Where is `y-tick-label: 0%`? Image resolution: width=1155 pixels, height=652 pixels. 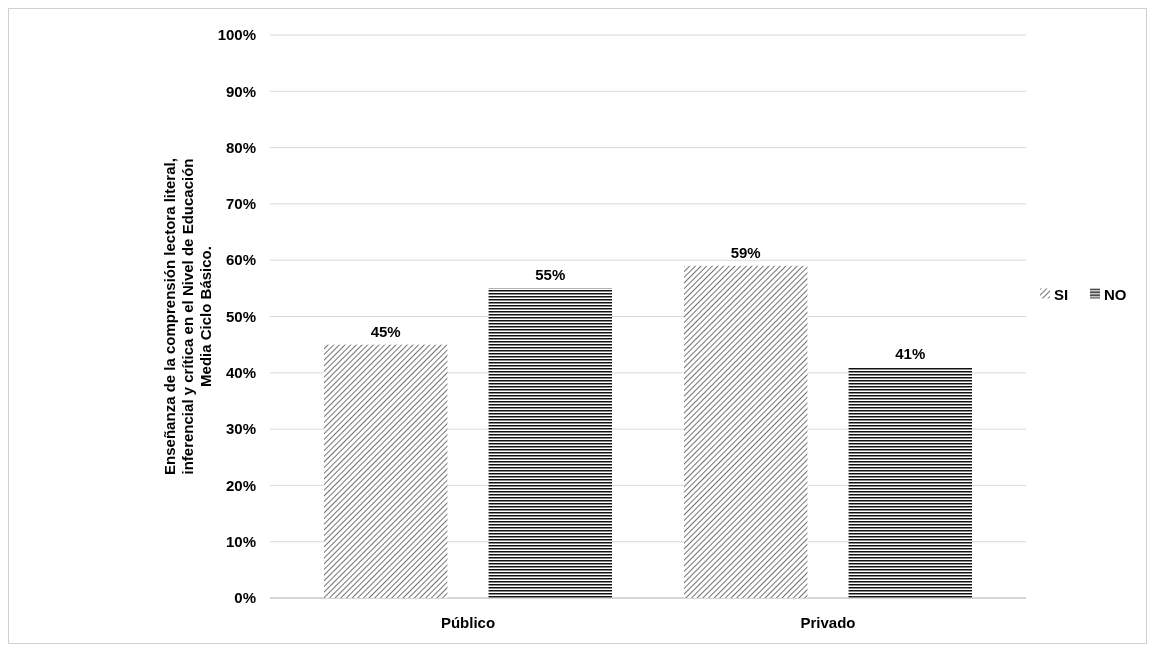
y-tick-label: 0% is located at coordinates (245, 598).